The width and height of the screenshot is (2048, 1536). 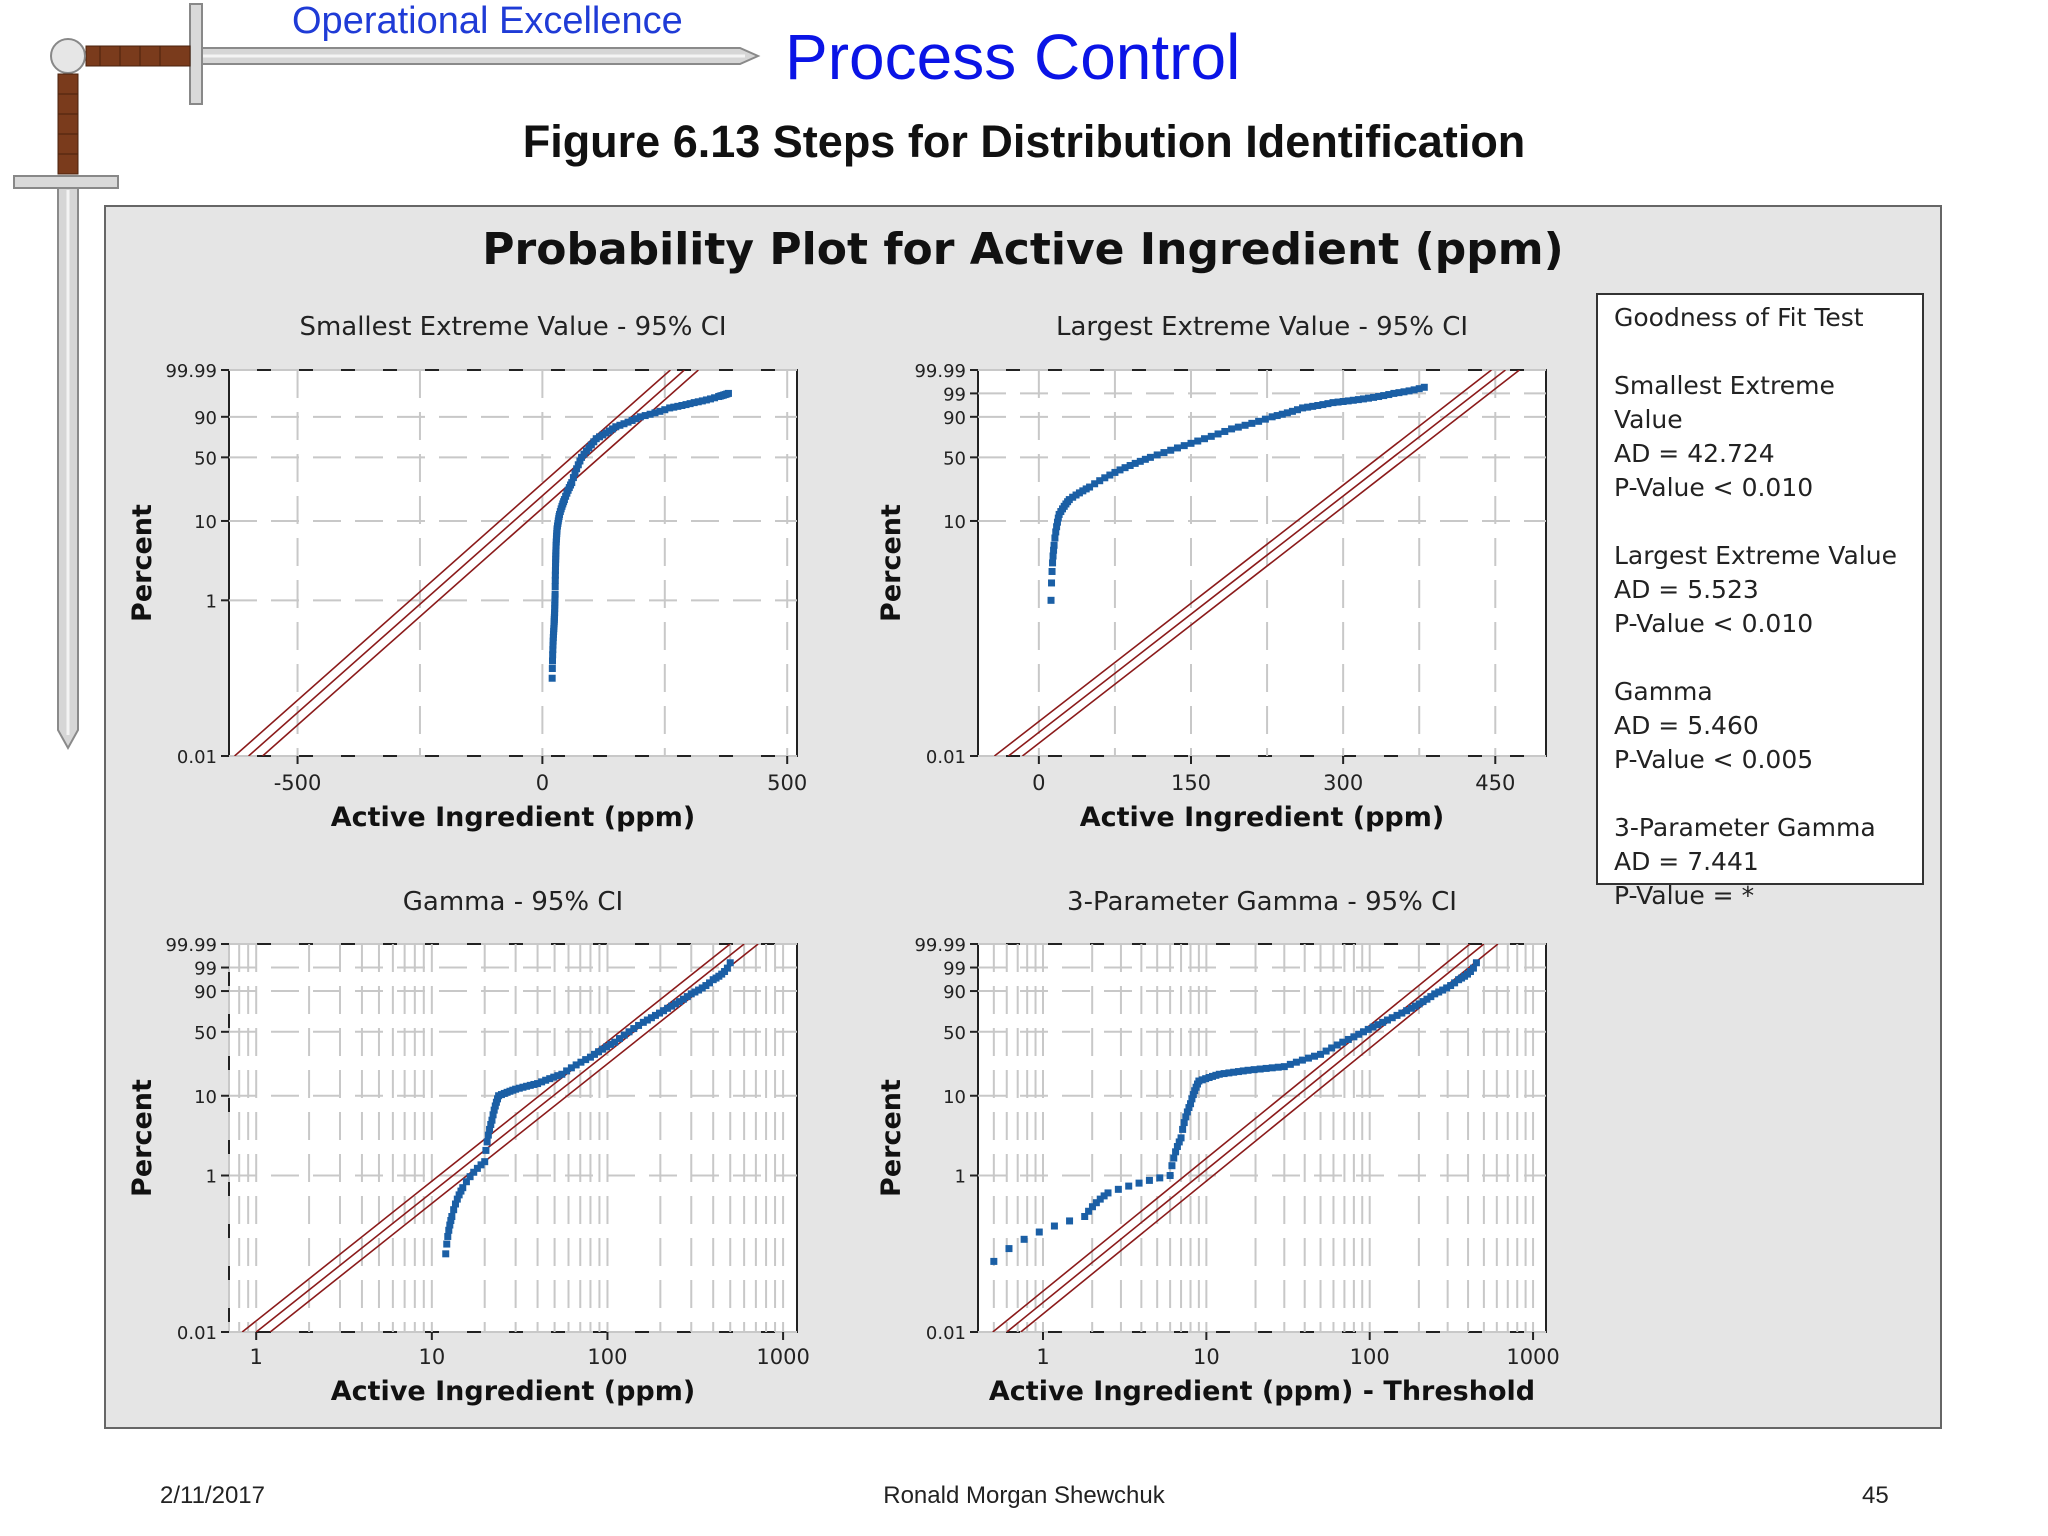 I want to click on gof-p: P-Value < 0.005, so click(x=1714, y=759).